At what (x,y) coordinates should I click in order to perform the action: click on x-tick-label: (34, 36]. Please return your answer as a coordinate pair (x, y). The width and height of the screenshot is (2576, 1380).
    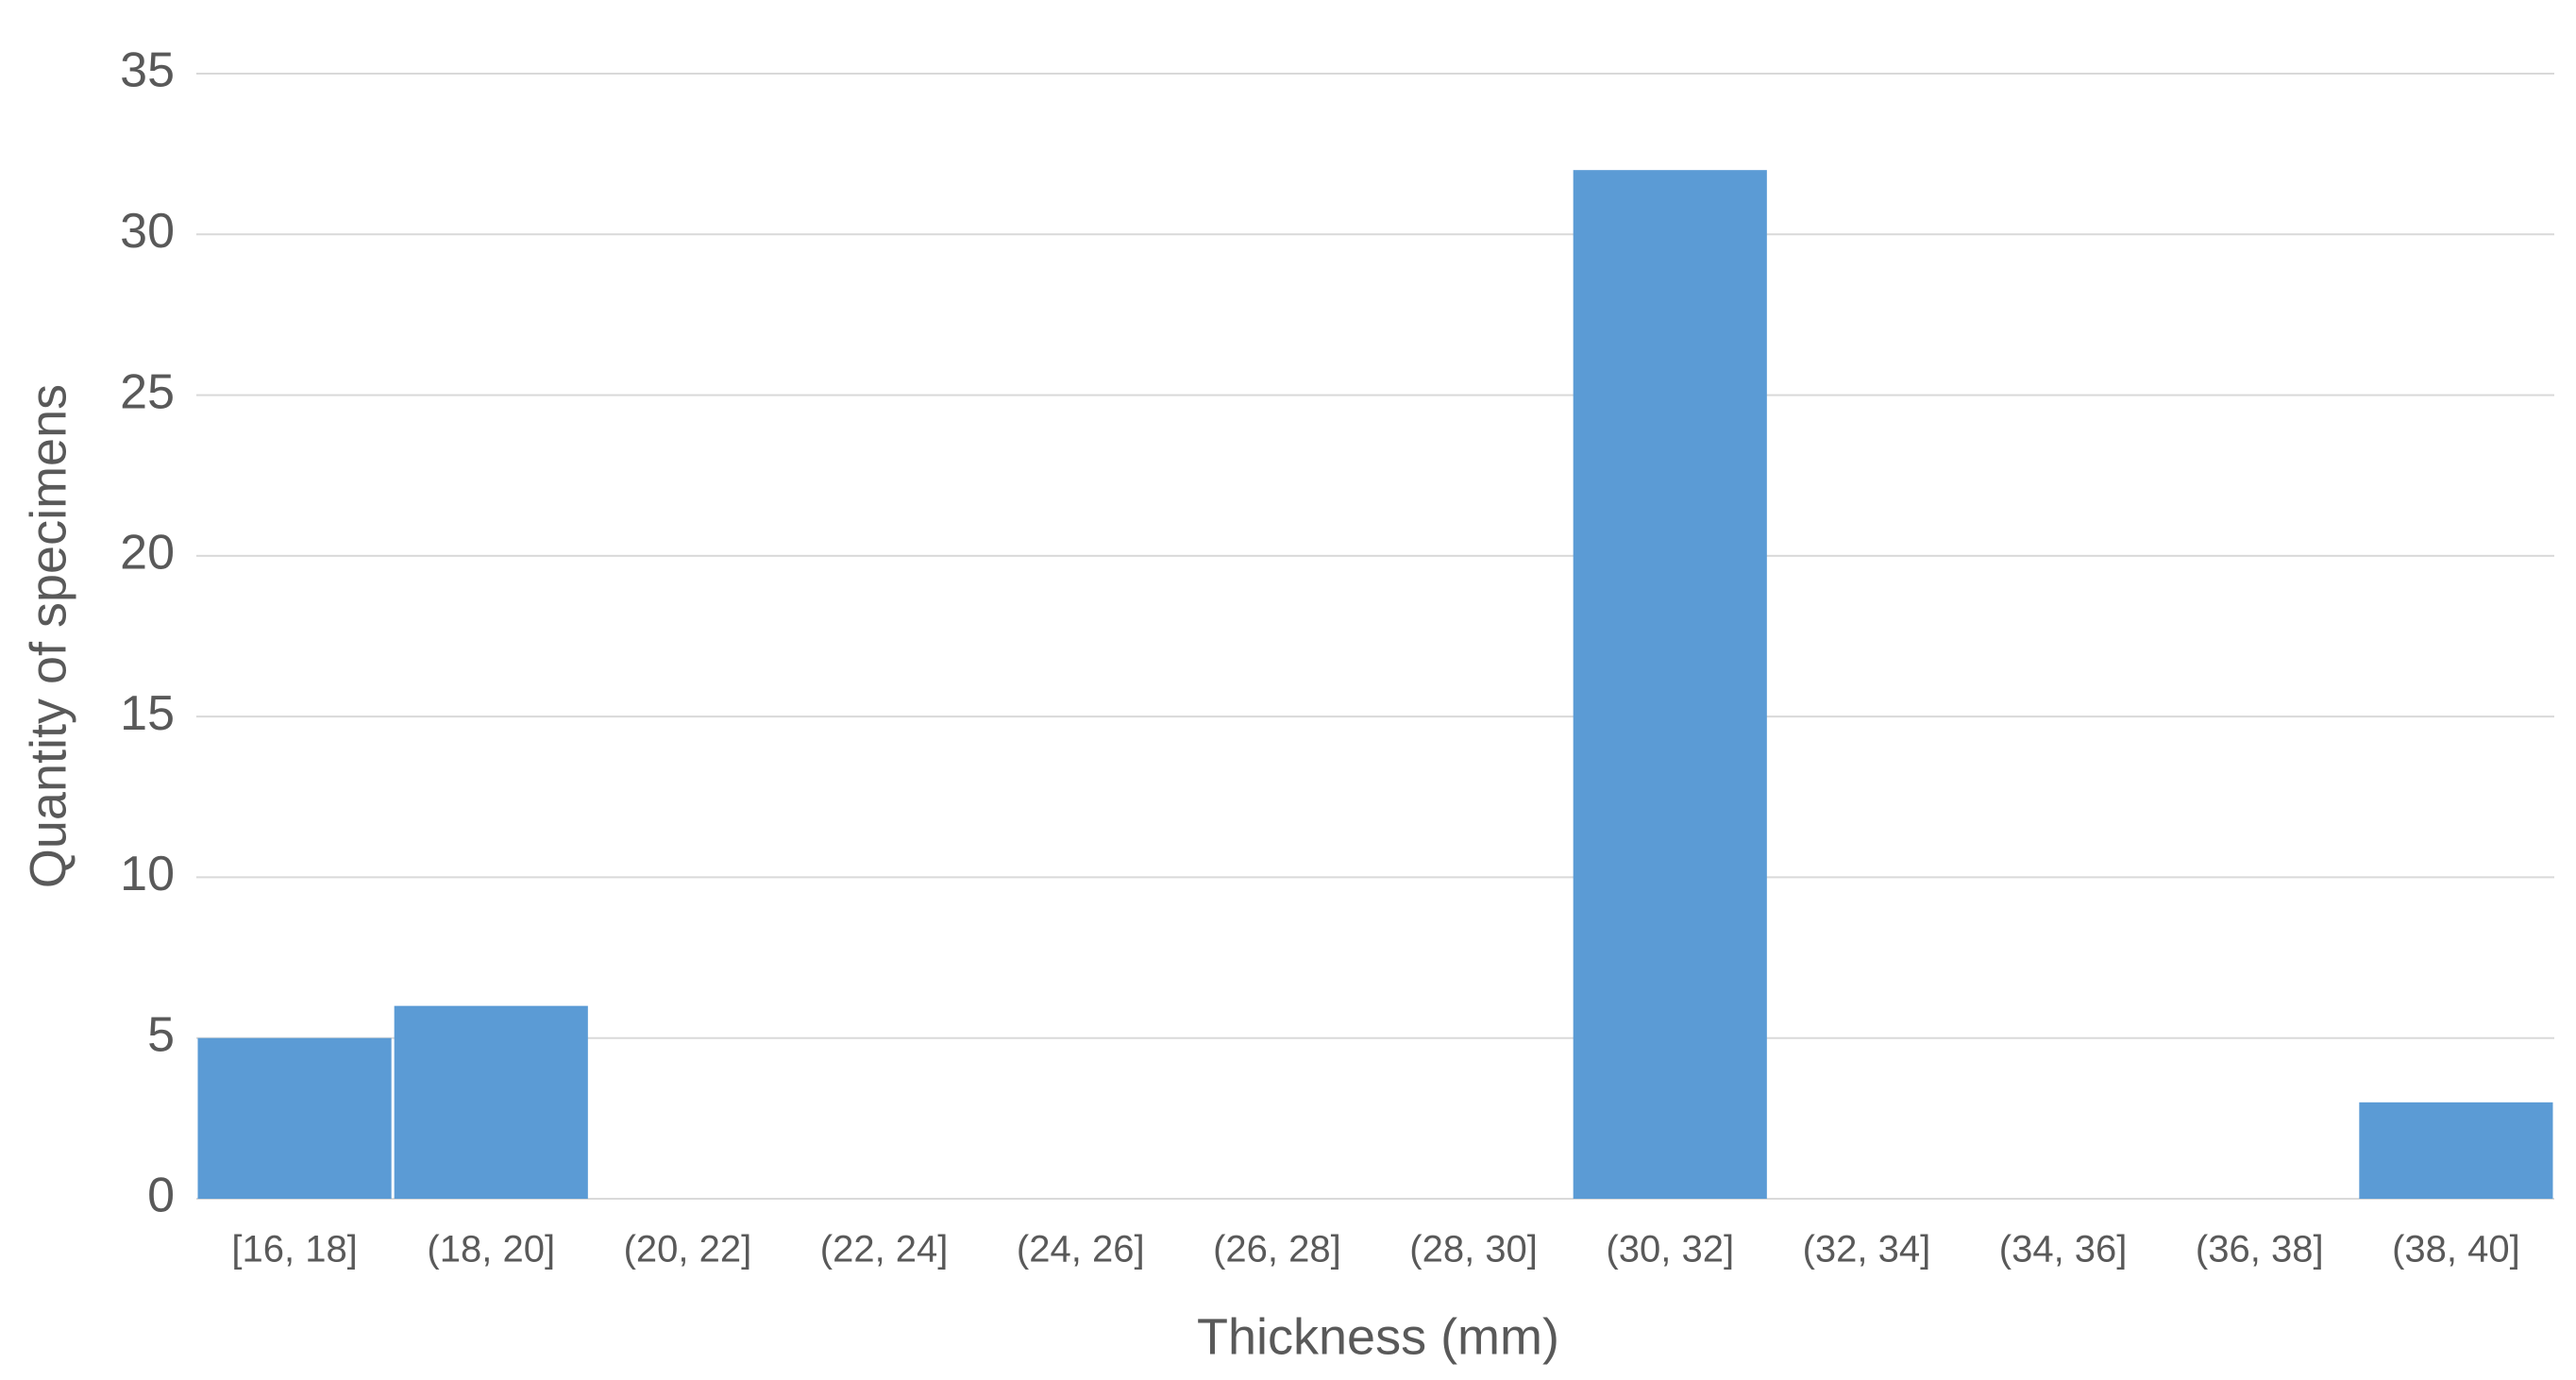
    Looking at the image, I should click on (2064, 1250).